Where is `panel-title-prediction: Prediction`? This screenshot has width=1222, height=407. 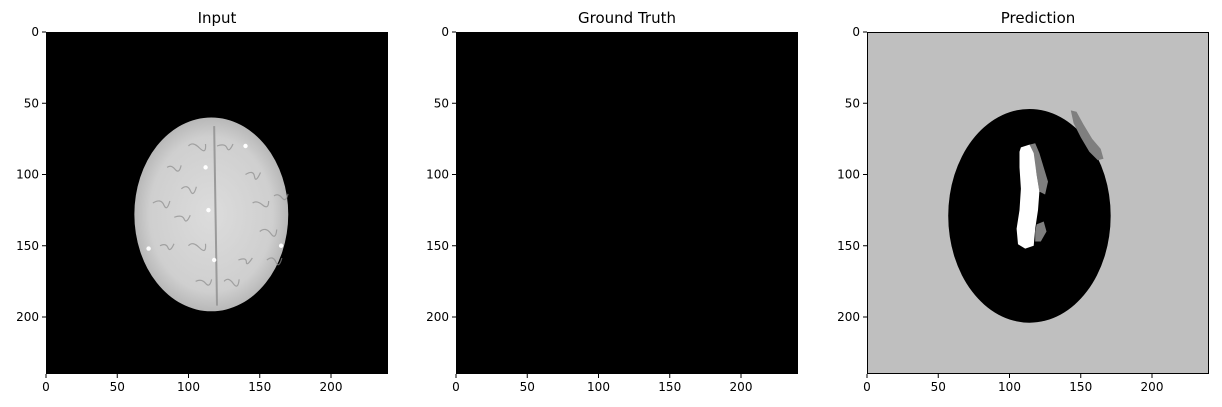
panel-title-prediction: Prediction is located at coordinates (1038, 18).